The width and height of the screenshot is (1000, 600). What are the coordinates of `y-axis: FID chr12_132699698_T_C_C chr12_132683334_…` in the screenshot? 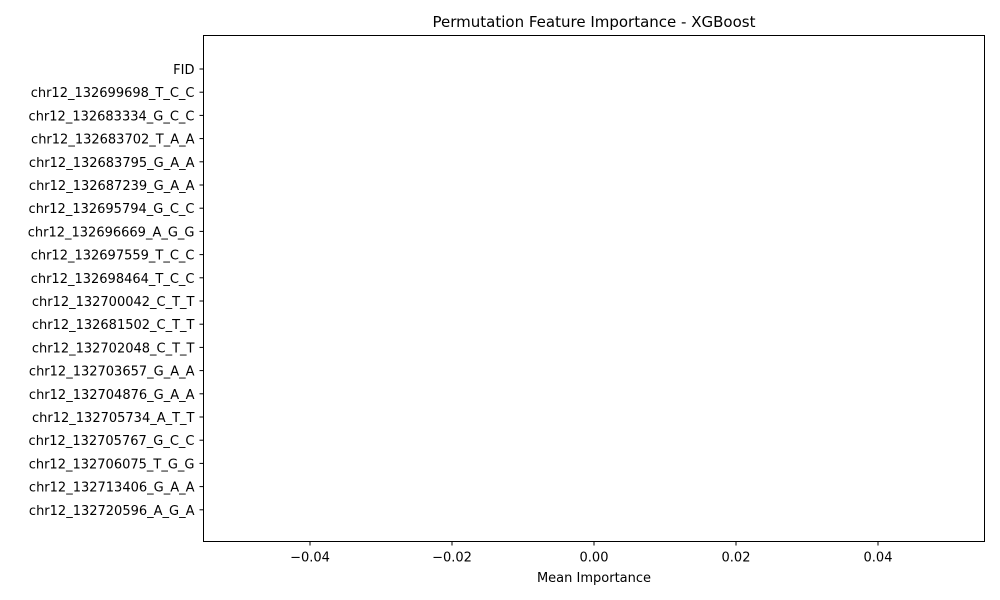 It's located at (116, 291).